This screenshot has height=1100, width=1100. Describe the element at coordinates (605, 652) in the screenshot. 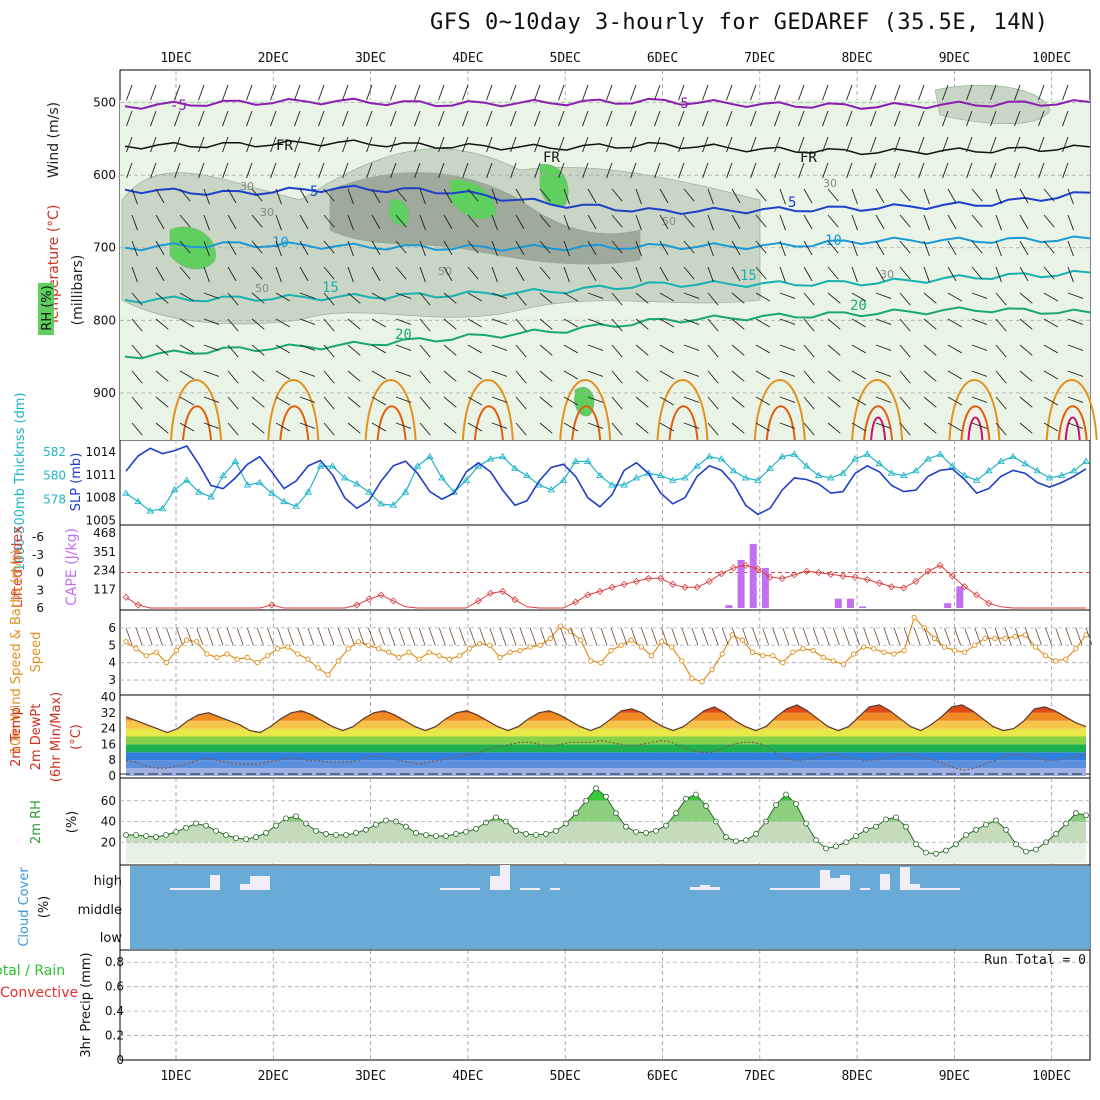

I see `panel-frame-wind` at that location.